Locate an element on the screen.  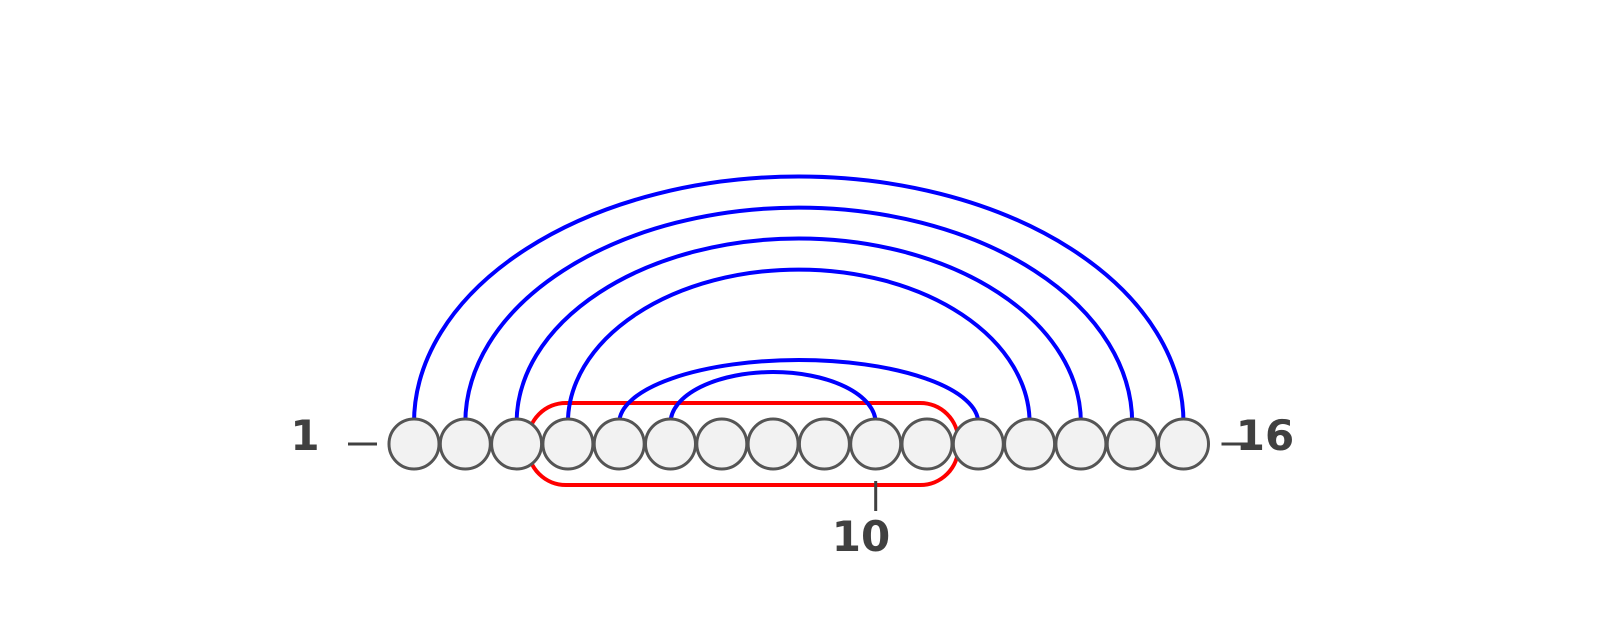
label-first-node: 1 is located at coordinates (304, 435).